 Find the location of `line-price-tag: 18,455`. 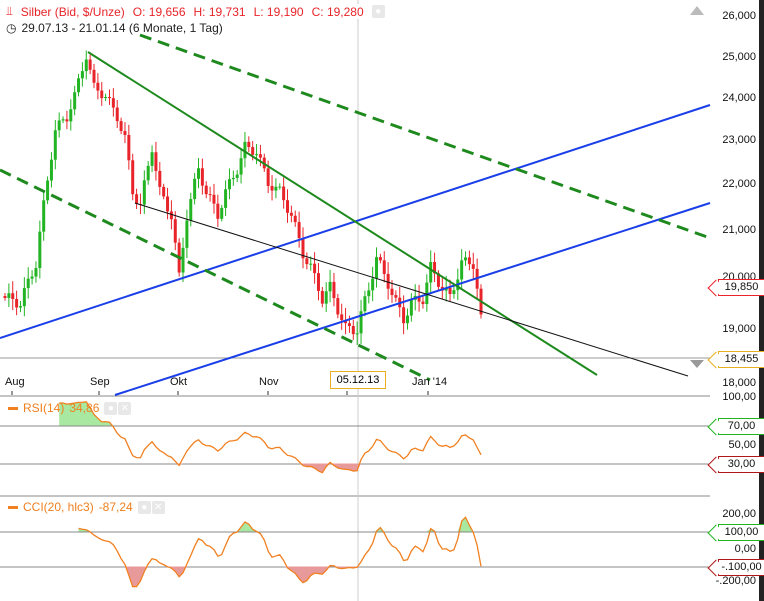

line-price-tag: 18,455 is located at coordinates (741, 359).